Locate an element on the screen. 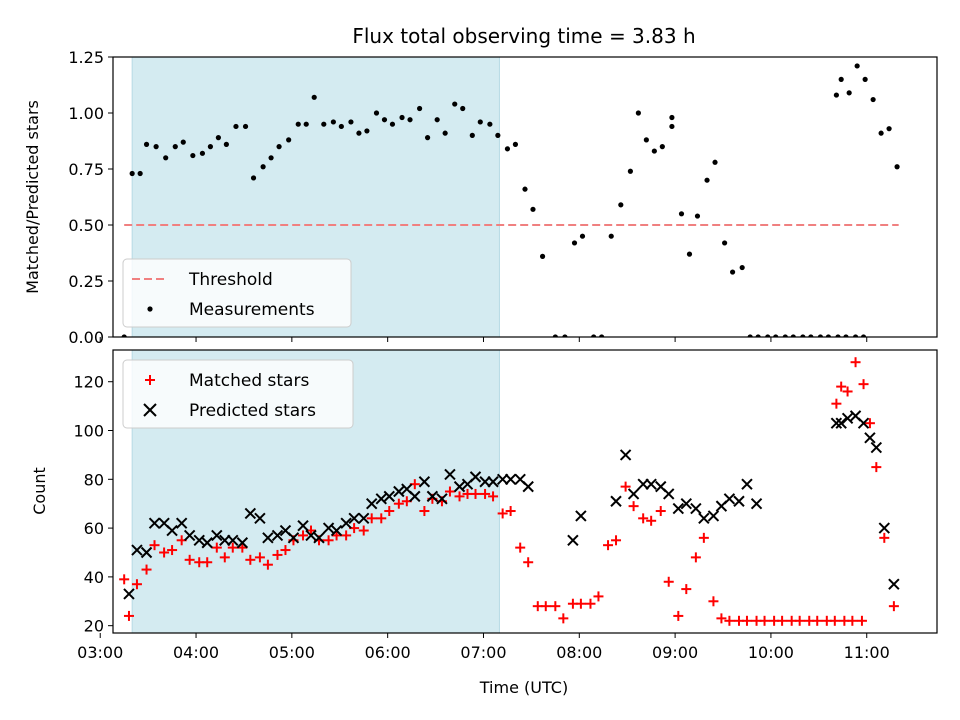 This screenshot has width=960, height=720. legend-measurement-swatch is located at coordinates (150, 309).